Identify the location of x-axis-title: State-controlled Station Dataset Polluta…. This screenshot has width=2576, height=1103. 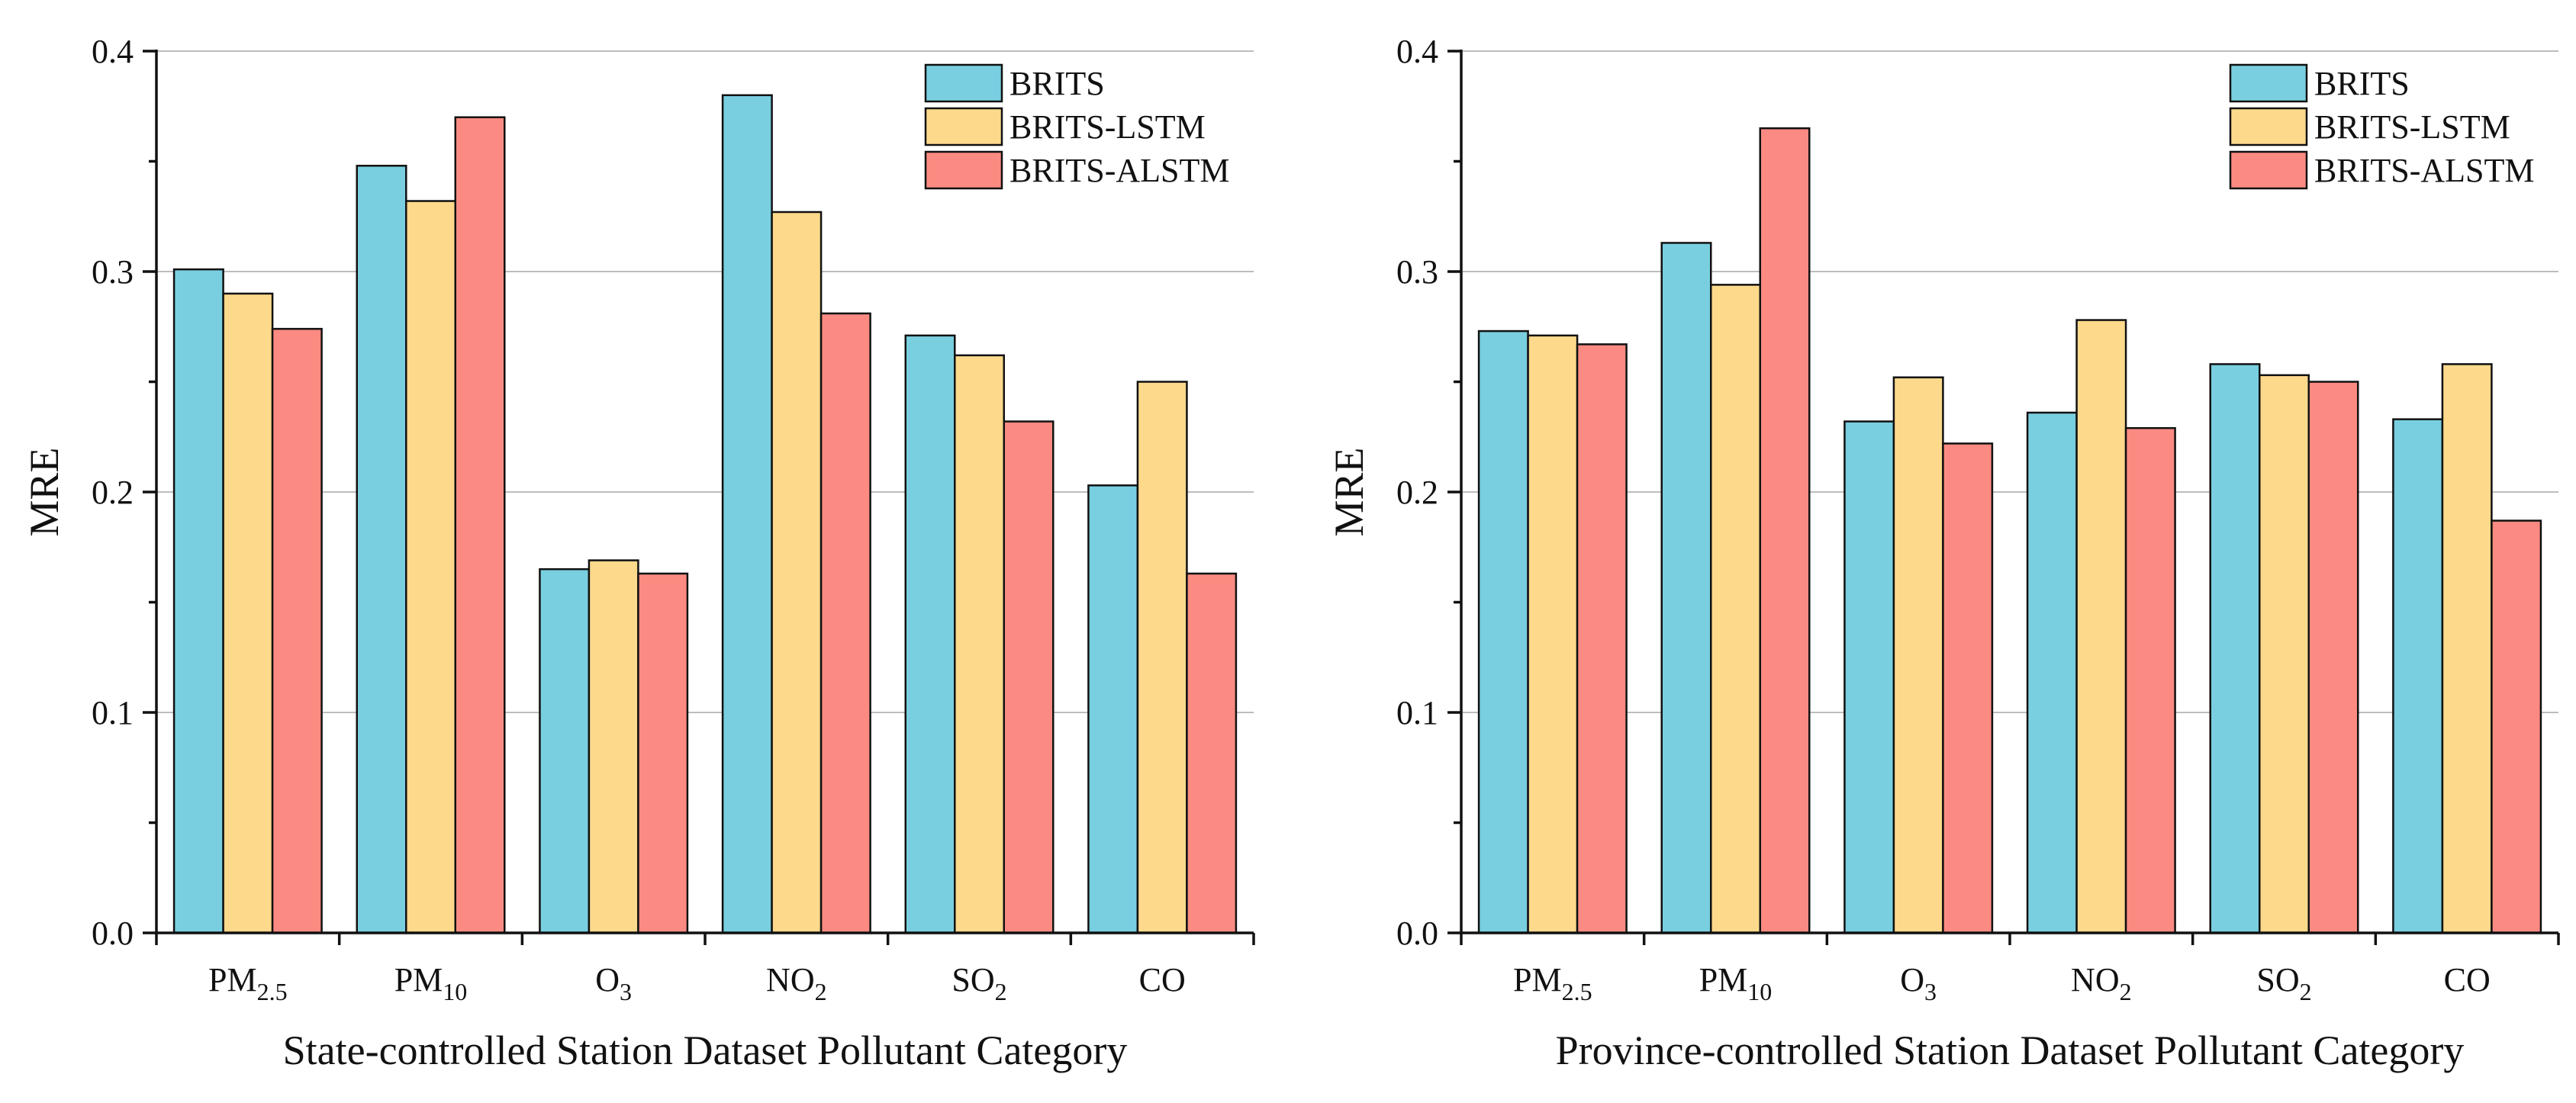
(705, 1050).